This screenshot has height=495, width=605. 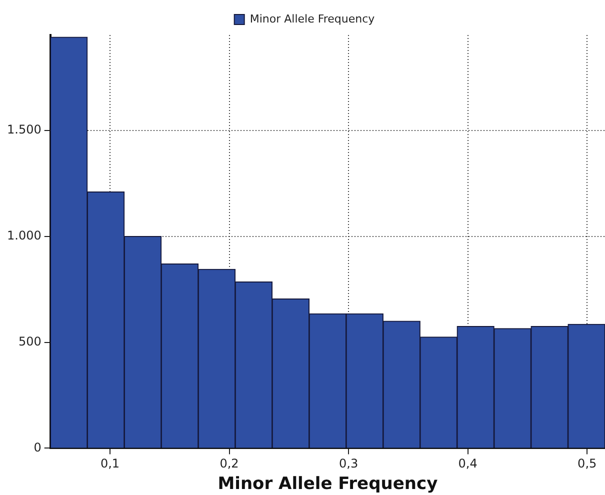 I want to click on x-tick-label: 0,2, so click(x=229, y=463).